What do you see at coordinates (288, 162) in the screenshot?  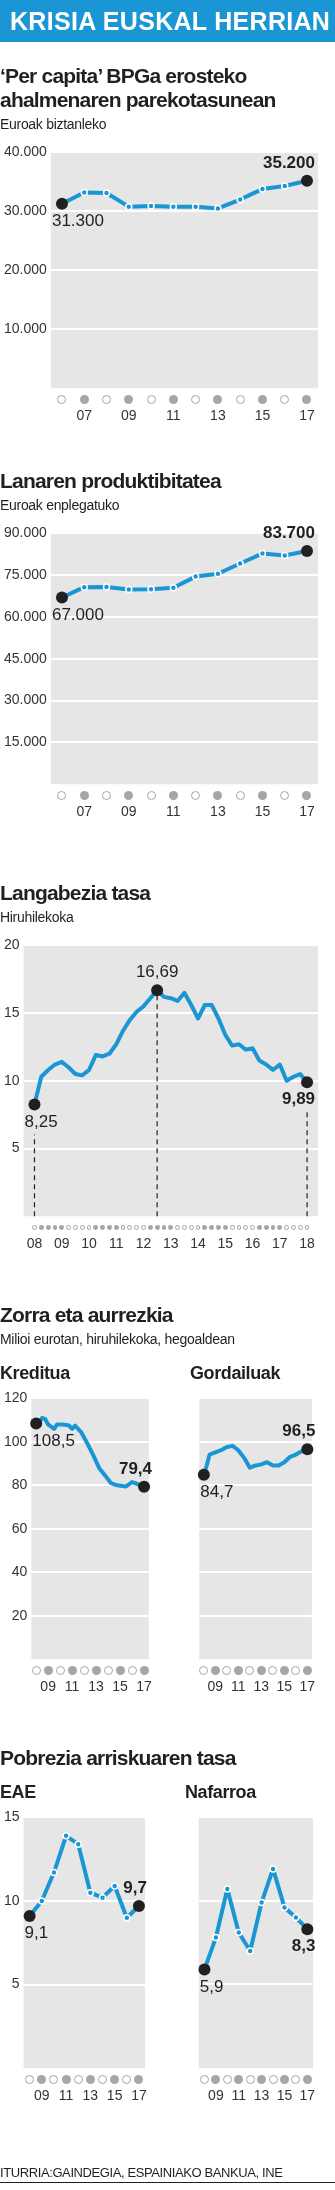 I see `data-label: 35.200` at bounding box center [288, 162].